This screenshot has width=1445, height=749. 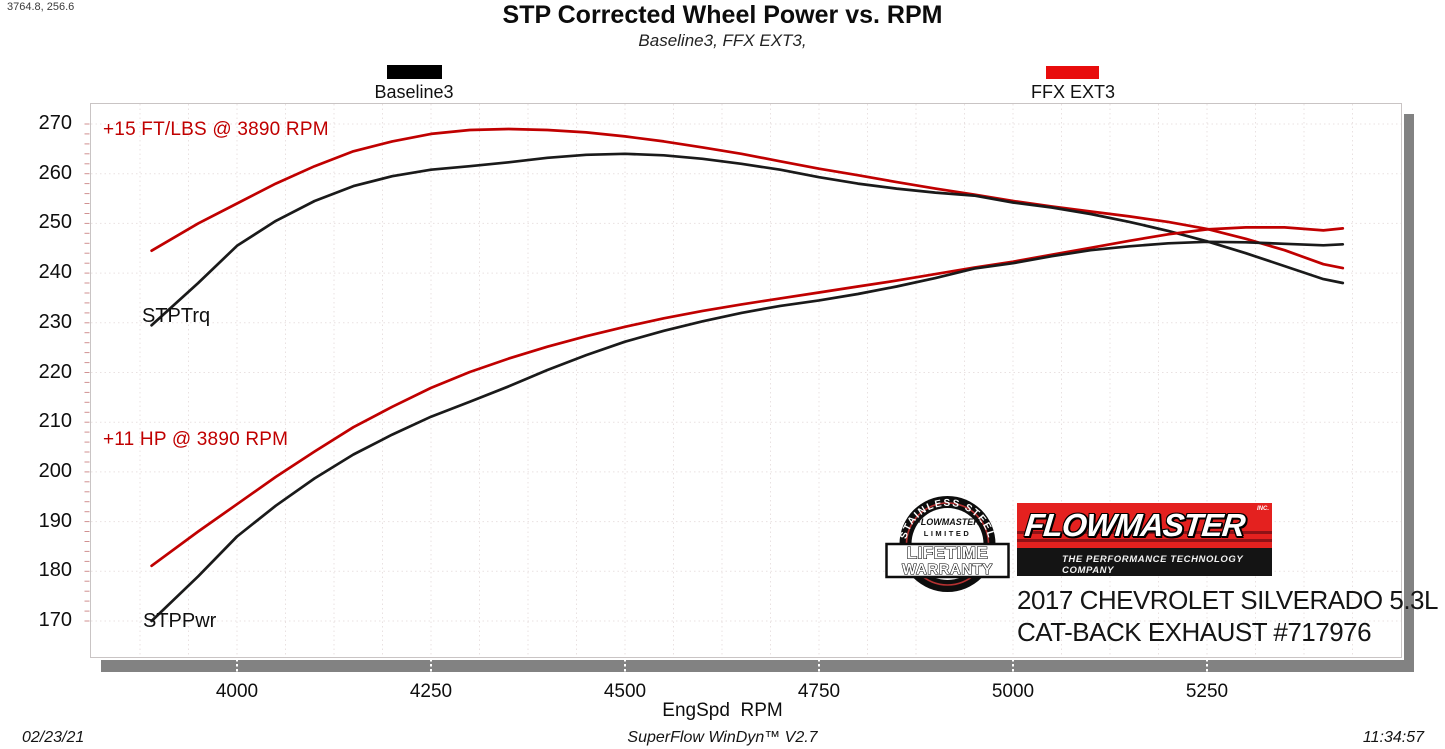 I want to click on footer-date: 02/23/21, so click(x=53, y=737).